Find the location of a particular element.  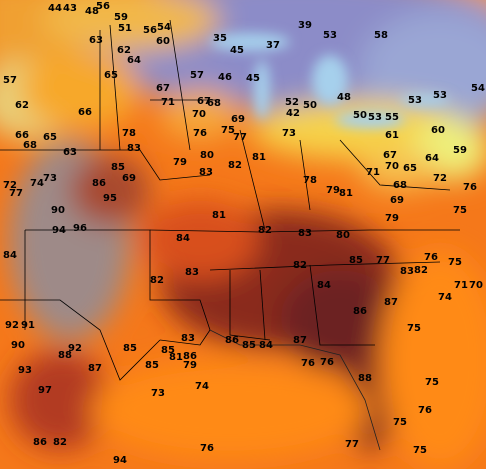

temperature-label: 48 is located at coordinates (344, 97).